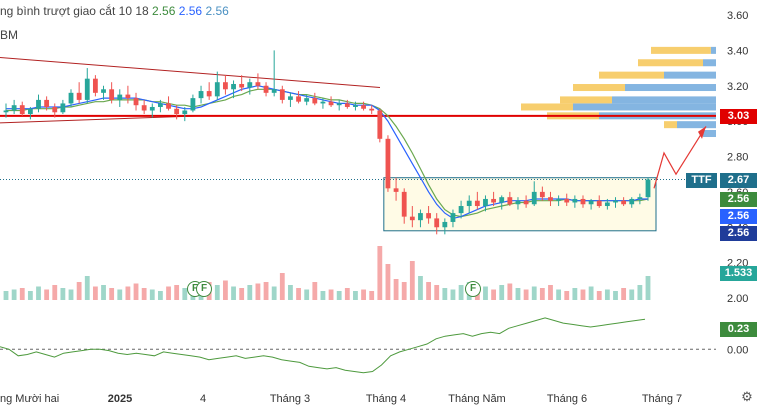 The height and width of the screenshot is (405, 757). Describe the element at coordinates (747, 396) in the screenshot. I see `gear-icon: ⚙` at that location.